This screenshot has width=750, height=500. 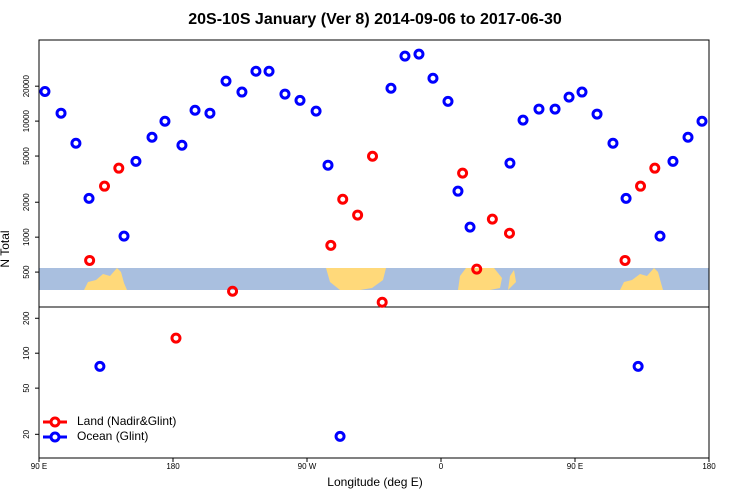 What do you see at coordinates (26, 433) in the screenshot?
I see `y-tick-label: 20` at bounding box center [26, 433].